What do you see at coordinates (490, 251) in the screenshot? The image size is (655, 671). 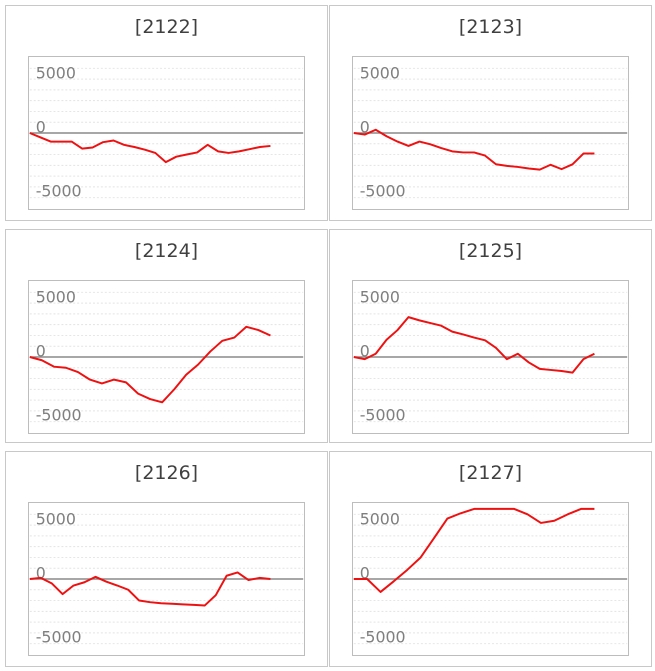 I see `chart-title: [2125]` at bounding box center [490, 251].